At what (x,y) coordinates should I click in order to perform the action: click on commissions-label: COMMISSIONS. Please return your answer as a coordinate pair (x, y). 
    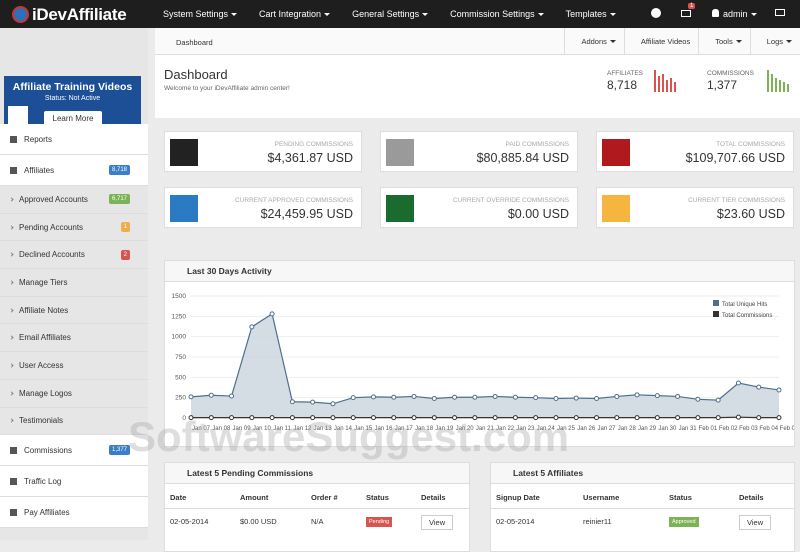
    Looking at the image, I should click on (730, 73).